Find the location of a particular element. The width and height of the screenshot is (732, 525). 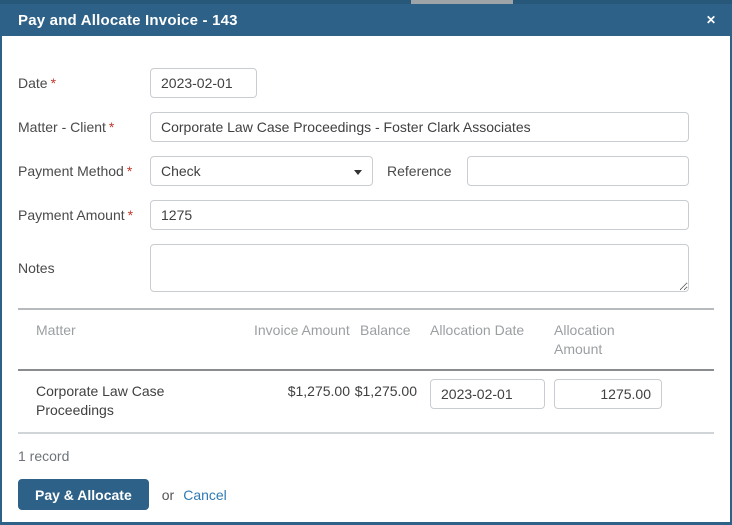

column-header-invoice-amount: Invoice Amount is located at coordinates (302, 330).